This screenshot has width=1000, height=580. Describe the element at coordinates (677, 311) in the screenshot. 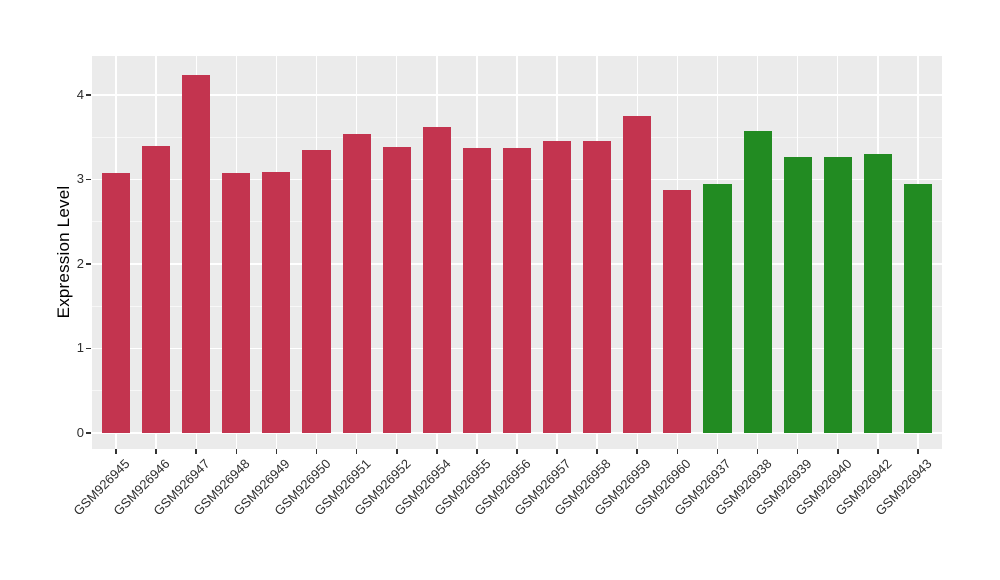

I see `bar-GSM926960` at that location.